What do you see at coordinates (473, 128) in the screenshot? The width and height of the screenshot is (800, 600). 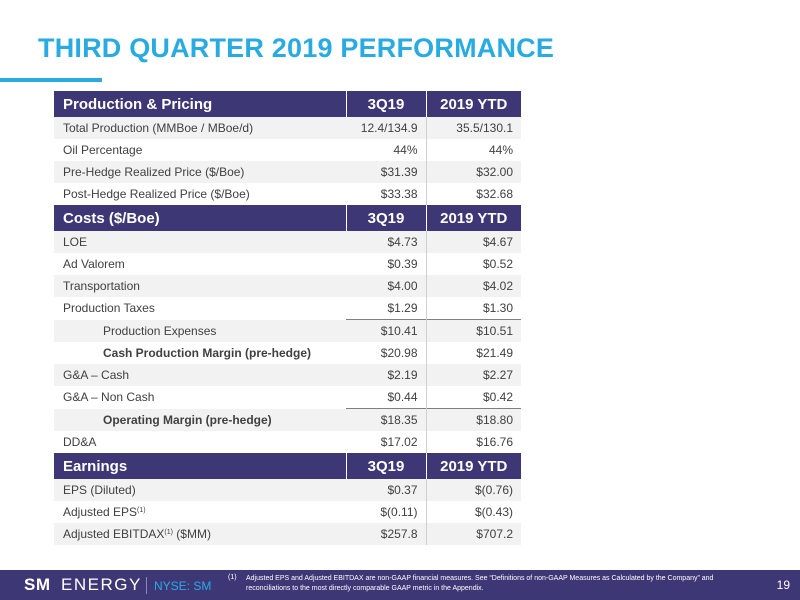 I see `row-value-ytd: 35.5/130.1` at bounding box center [473, 128].